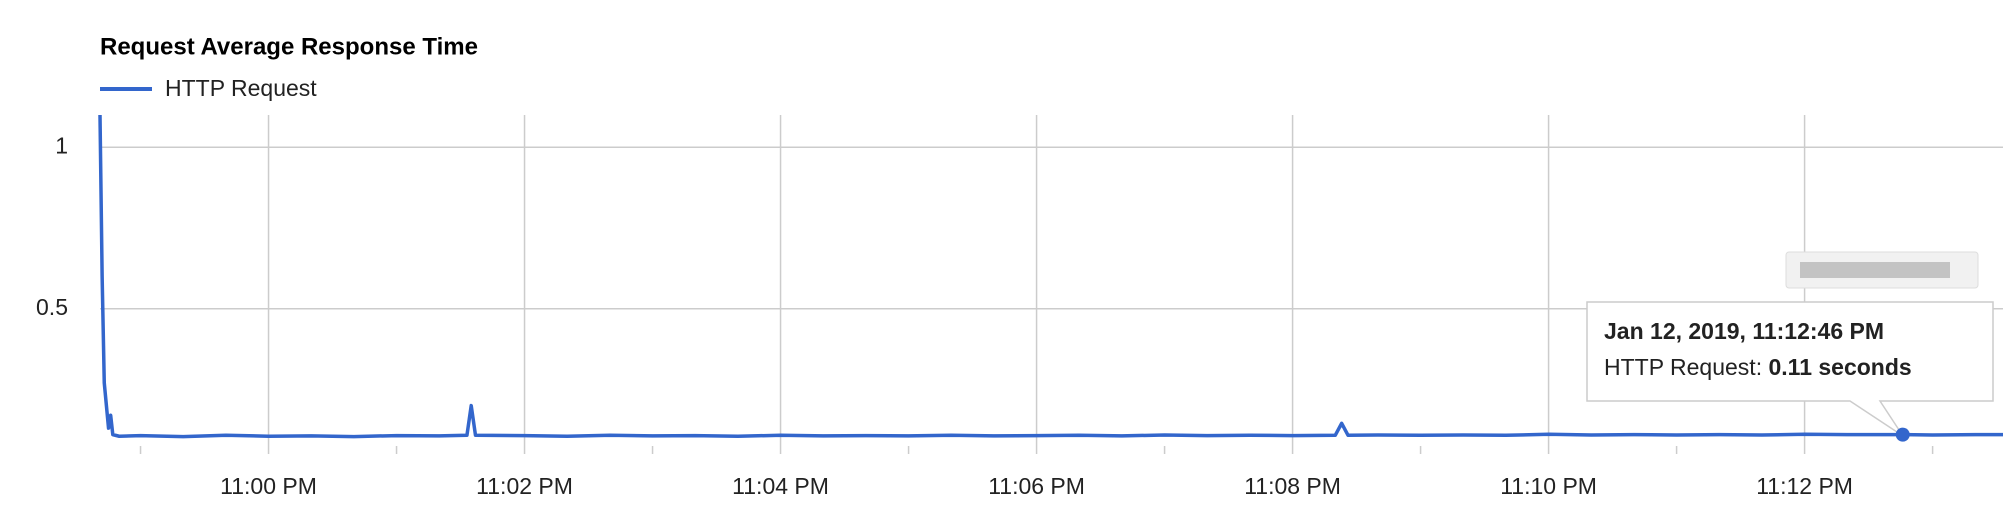  I want to click on tooltip-value: 0.11 seconds, so click(1839, 367).